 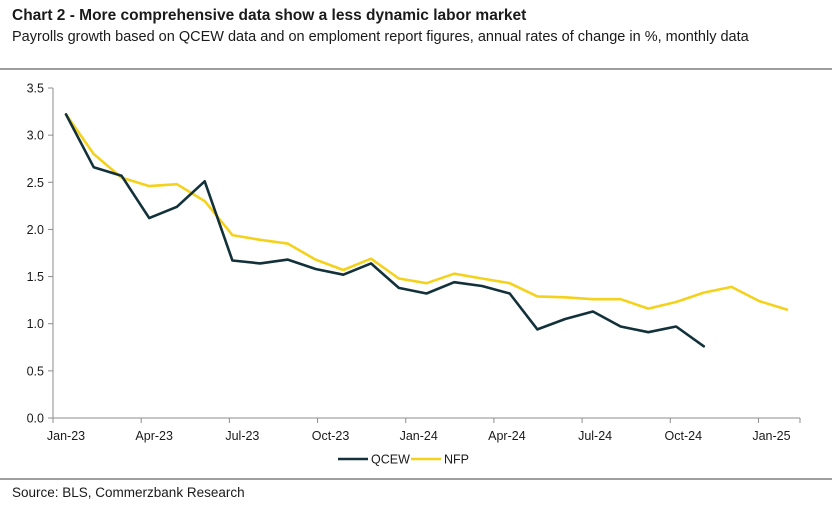 I want to click on y-tick-label: 0.0, so click(x=35, y=419).